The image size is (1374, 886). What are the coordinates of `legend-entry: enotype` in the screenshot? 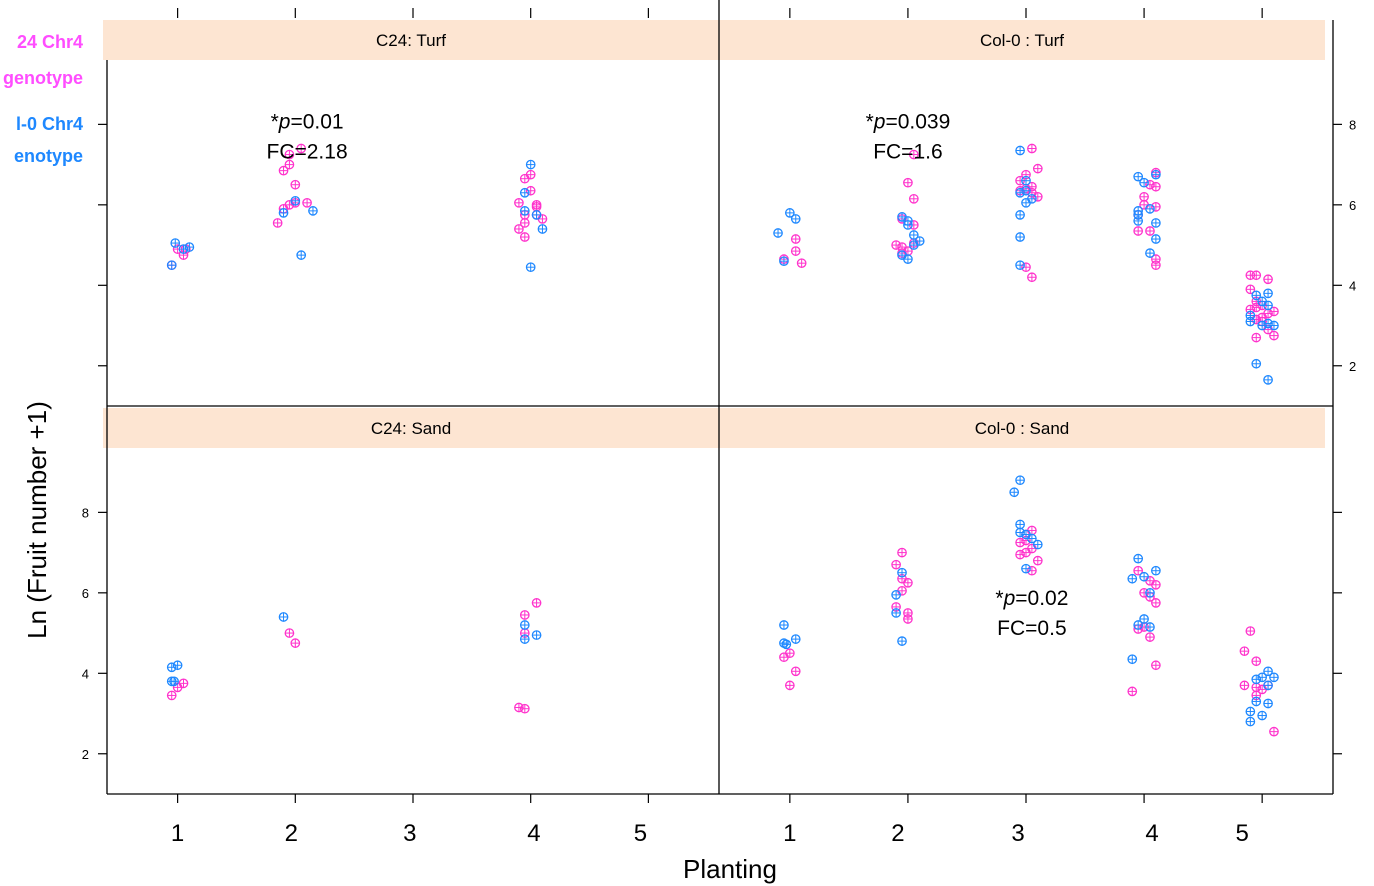 It's located at (48, 156).